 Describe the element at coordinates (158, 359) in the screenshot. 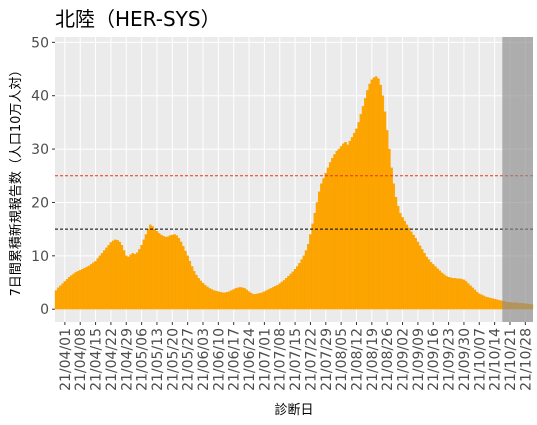

I see `x-tick-label: 21/05/13` at that location.